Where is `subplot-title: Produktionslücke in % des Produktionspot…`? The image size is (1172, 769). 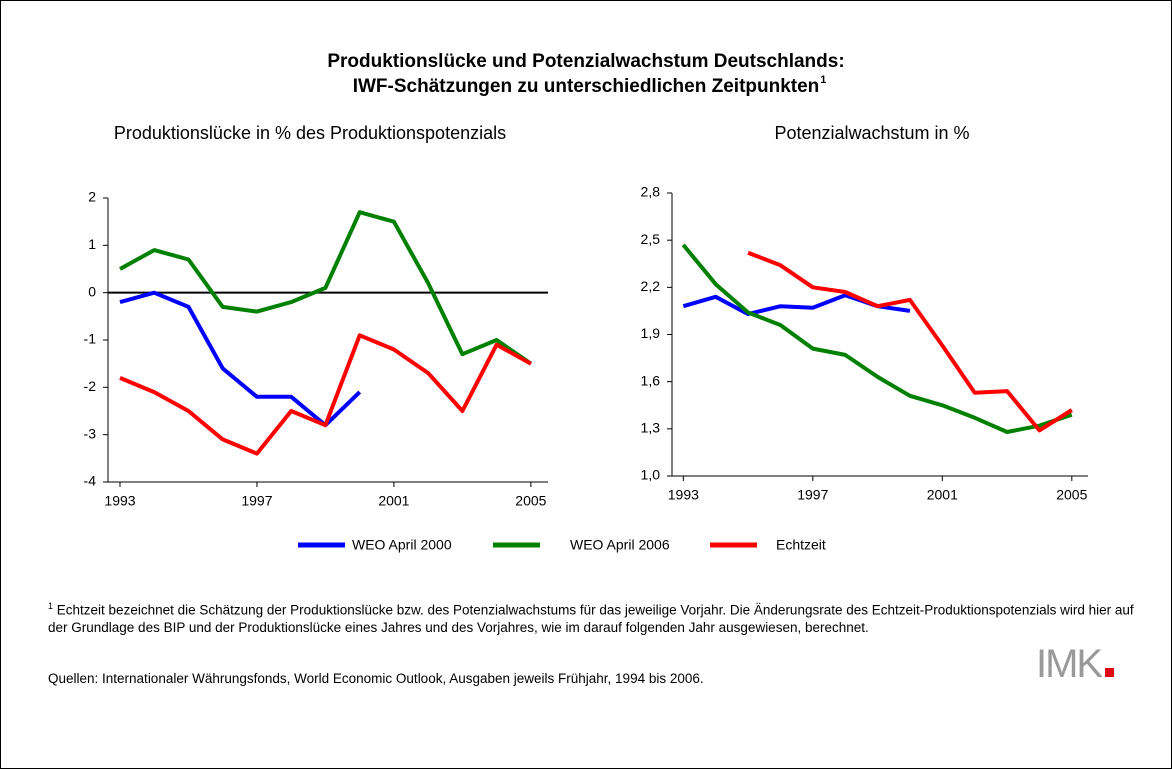
subplot-title: Produktionslücke in % des Produktionspot… is located at coordinates (310, 133).